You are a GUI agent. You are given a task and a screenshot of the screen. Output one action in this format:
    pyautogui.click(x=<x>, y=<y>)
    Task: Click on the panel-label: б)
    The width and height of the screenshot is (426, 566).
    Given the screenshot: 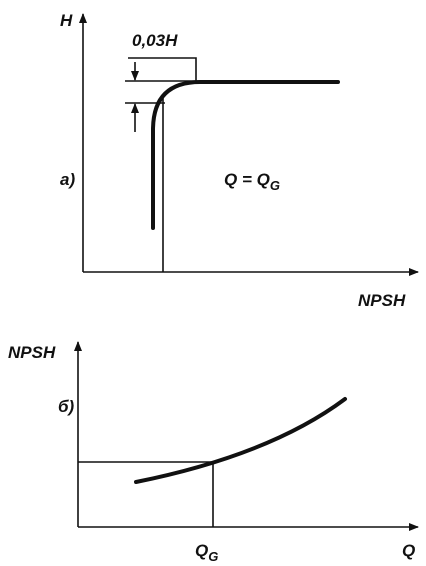 What is the action you would take?
    pyautogui.click(x=66, y=406)
    